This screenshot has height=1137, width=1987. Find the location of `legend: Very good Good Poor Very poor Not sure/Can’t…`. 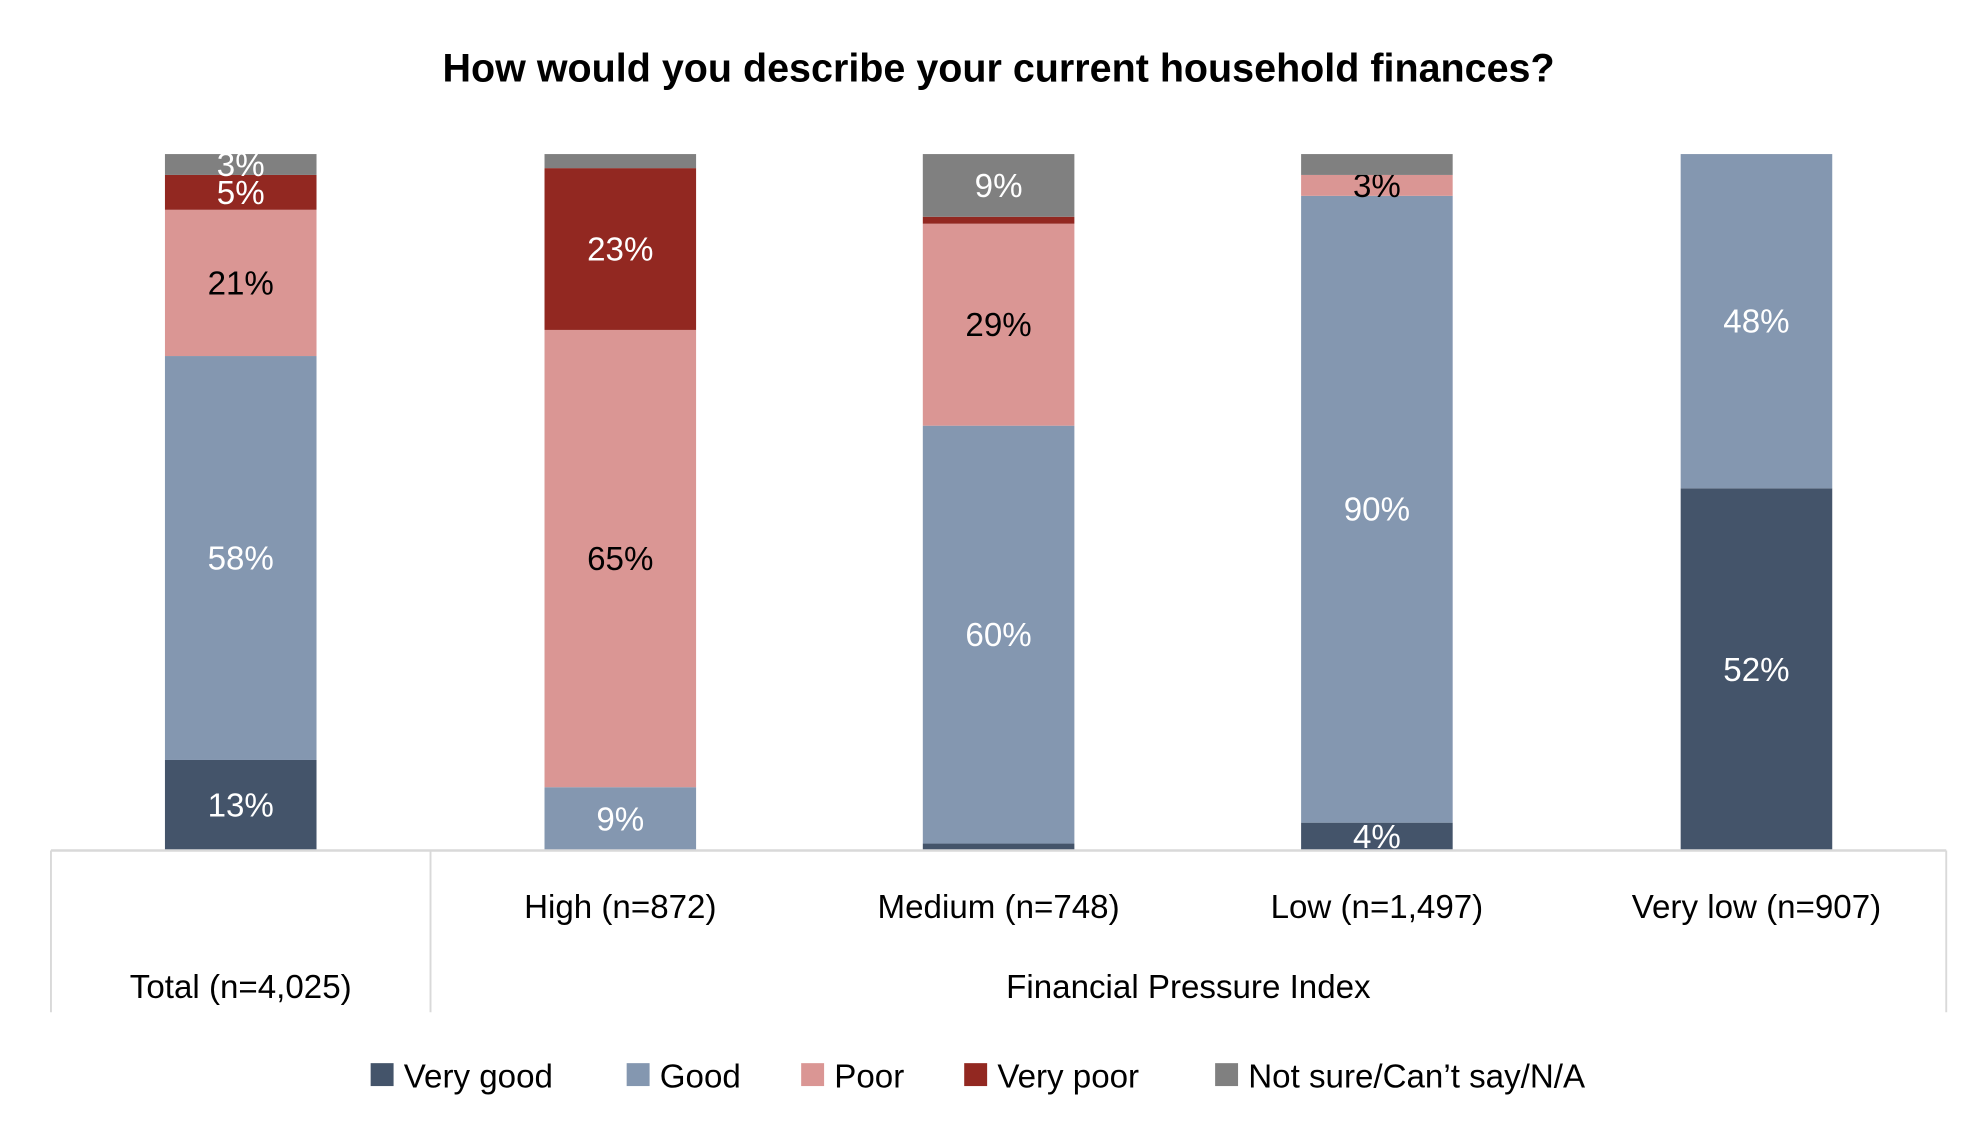

legend: Very good Good Poor Very poor Not sure/Can’t… is located at coordinates (978, 1076).